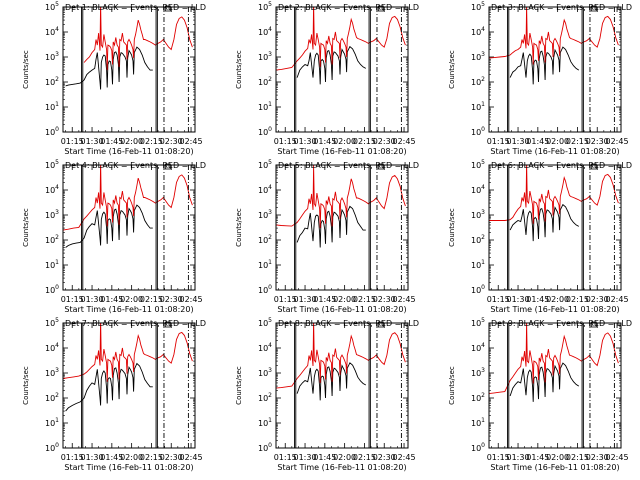 This screenshot has width=640, height=480. Describe the element at coordinates (135, 165) in the screenshot. I see `panel-title: Det 4: BLACK = Events, RED = LLD` at that location.